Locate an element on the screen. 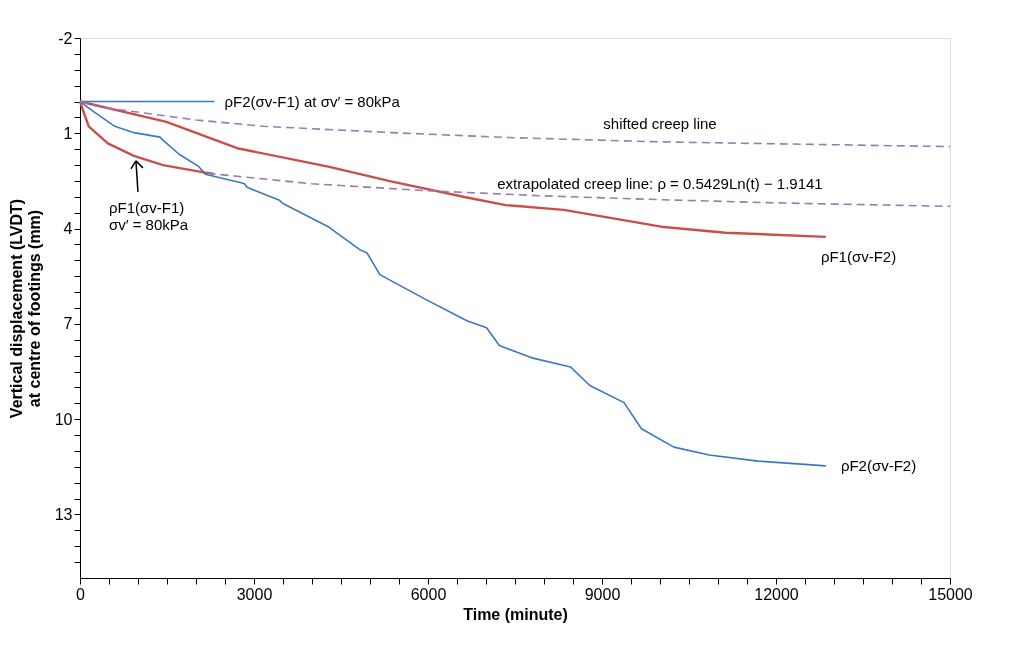 The height and width of the screenshot is (652, 1029). y-axis-title: Vertical displacement (LVDT) at centre of footings (mm) is located at coordinates (25, 308).